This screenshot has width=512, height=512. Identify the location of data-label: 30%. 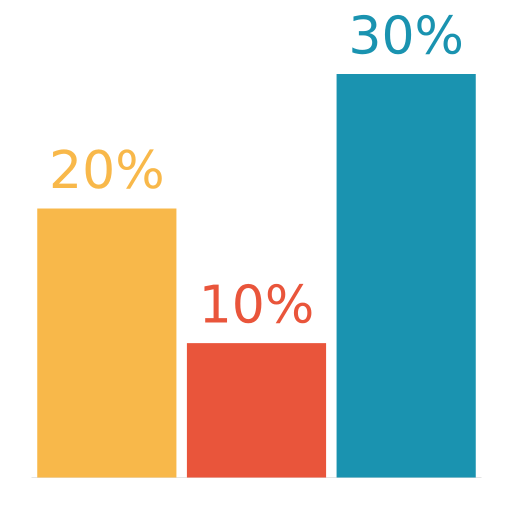
(406, 36).